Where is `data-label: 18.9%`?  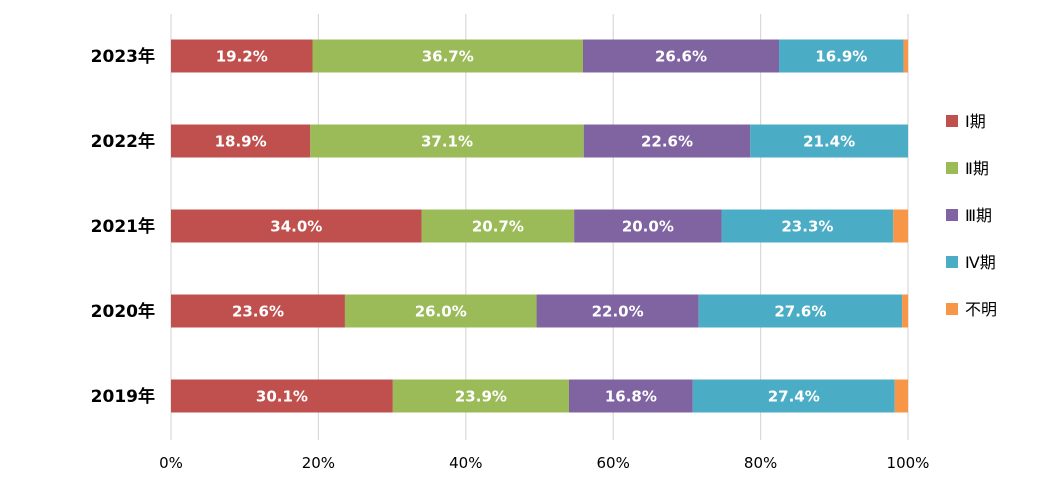 data-label: 18.9% is located at coordinates (241, 142).